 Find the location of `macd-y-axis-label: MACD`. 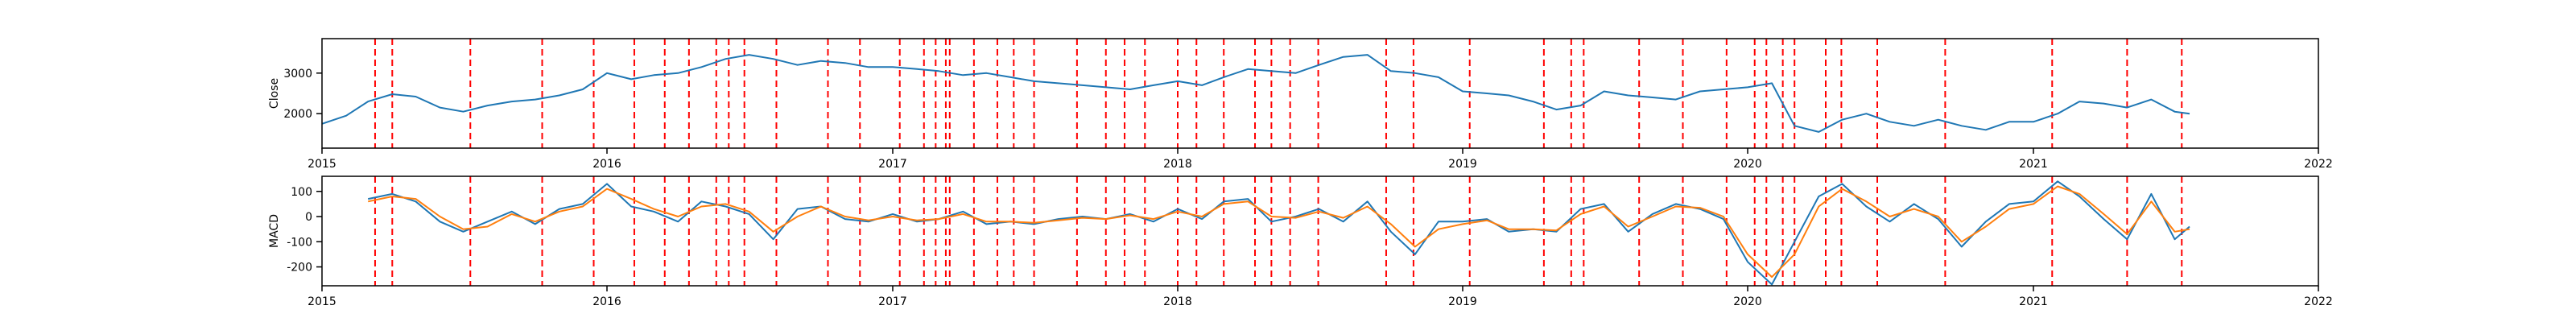

macd-y-axis-label: MACD is located at coordinates (274, 231).